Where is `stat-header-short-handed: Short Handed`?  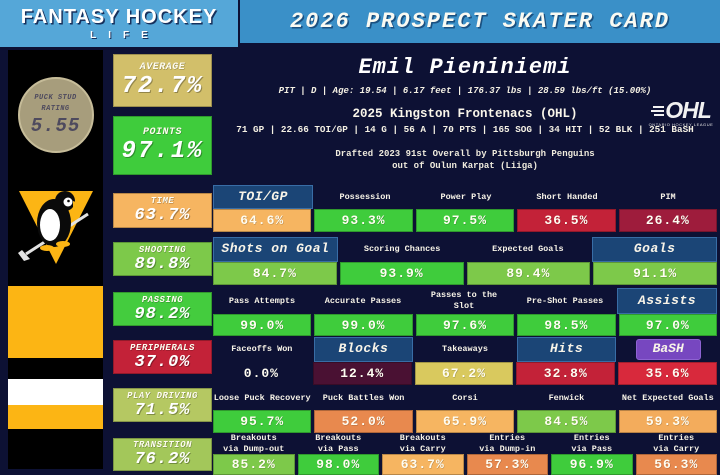
stat-header-short-handed: Short Handed is located at coordinates (567, 197).